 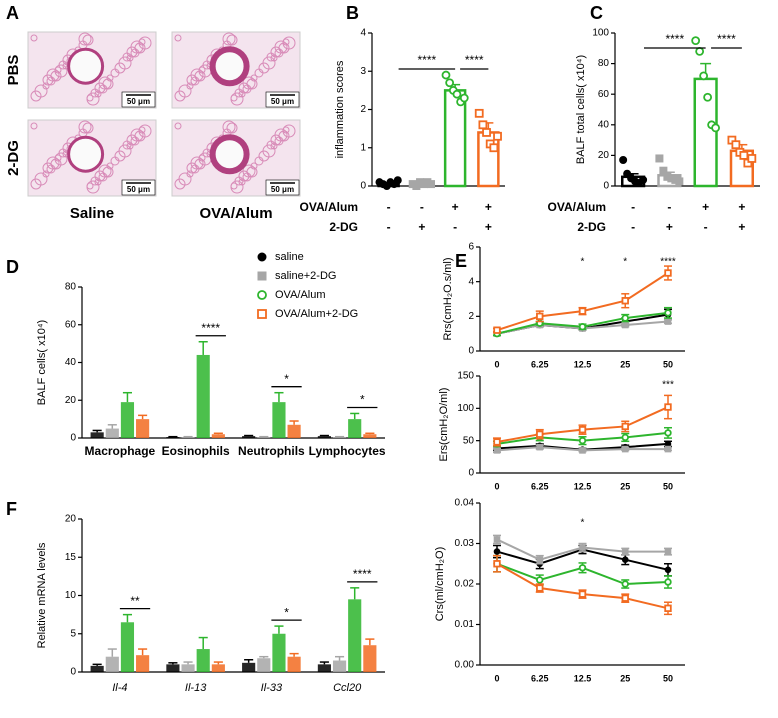 What do you see at coordinates (363, 147) in the screenshot?
I see `y-tick-label: 1` at bounding box center [363, 147].